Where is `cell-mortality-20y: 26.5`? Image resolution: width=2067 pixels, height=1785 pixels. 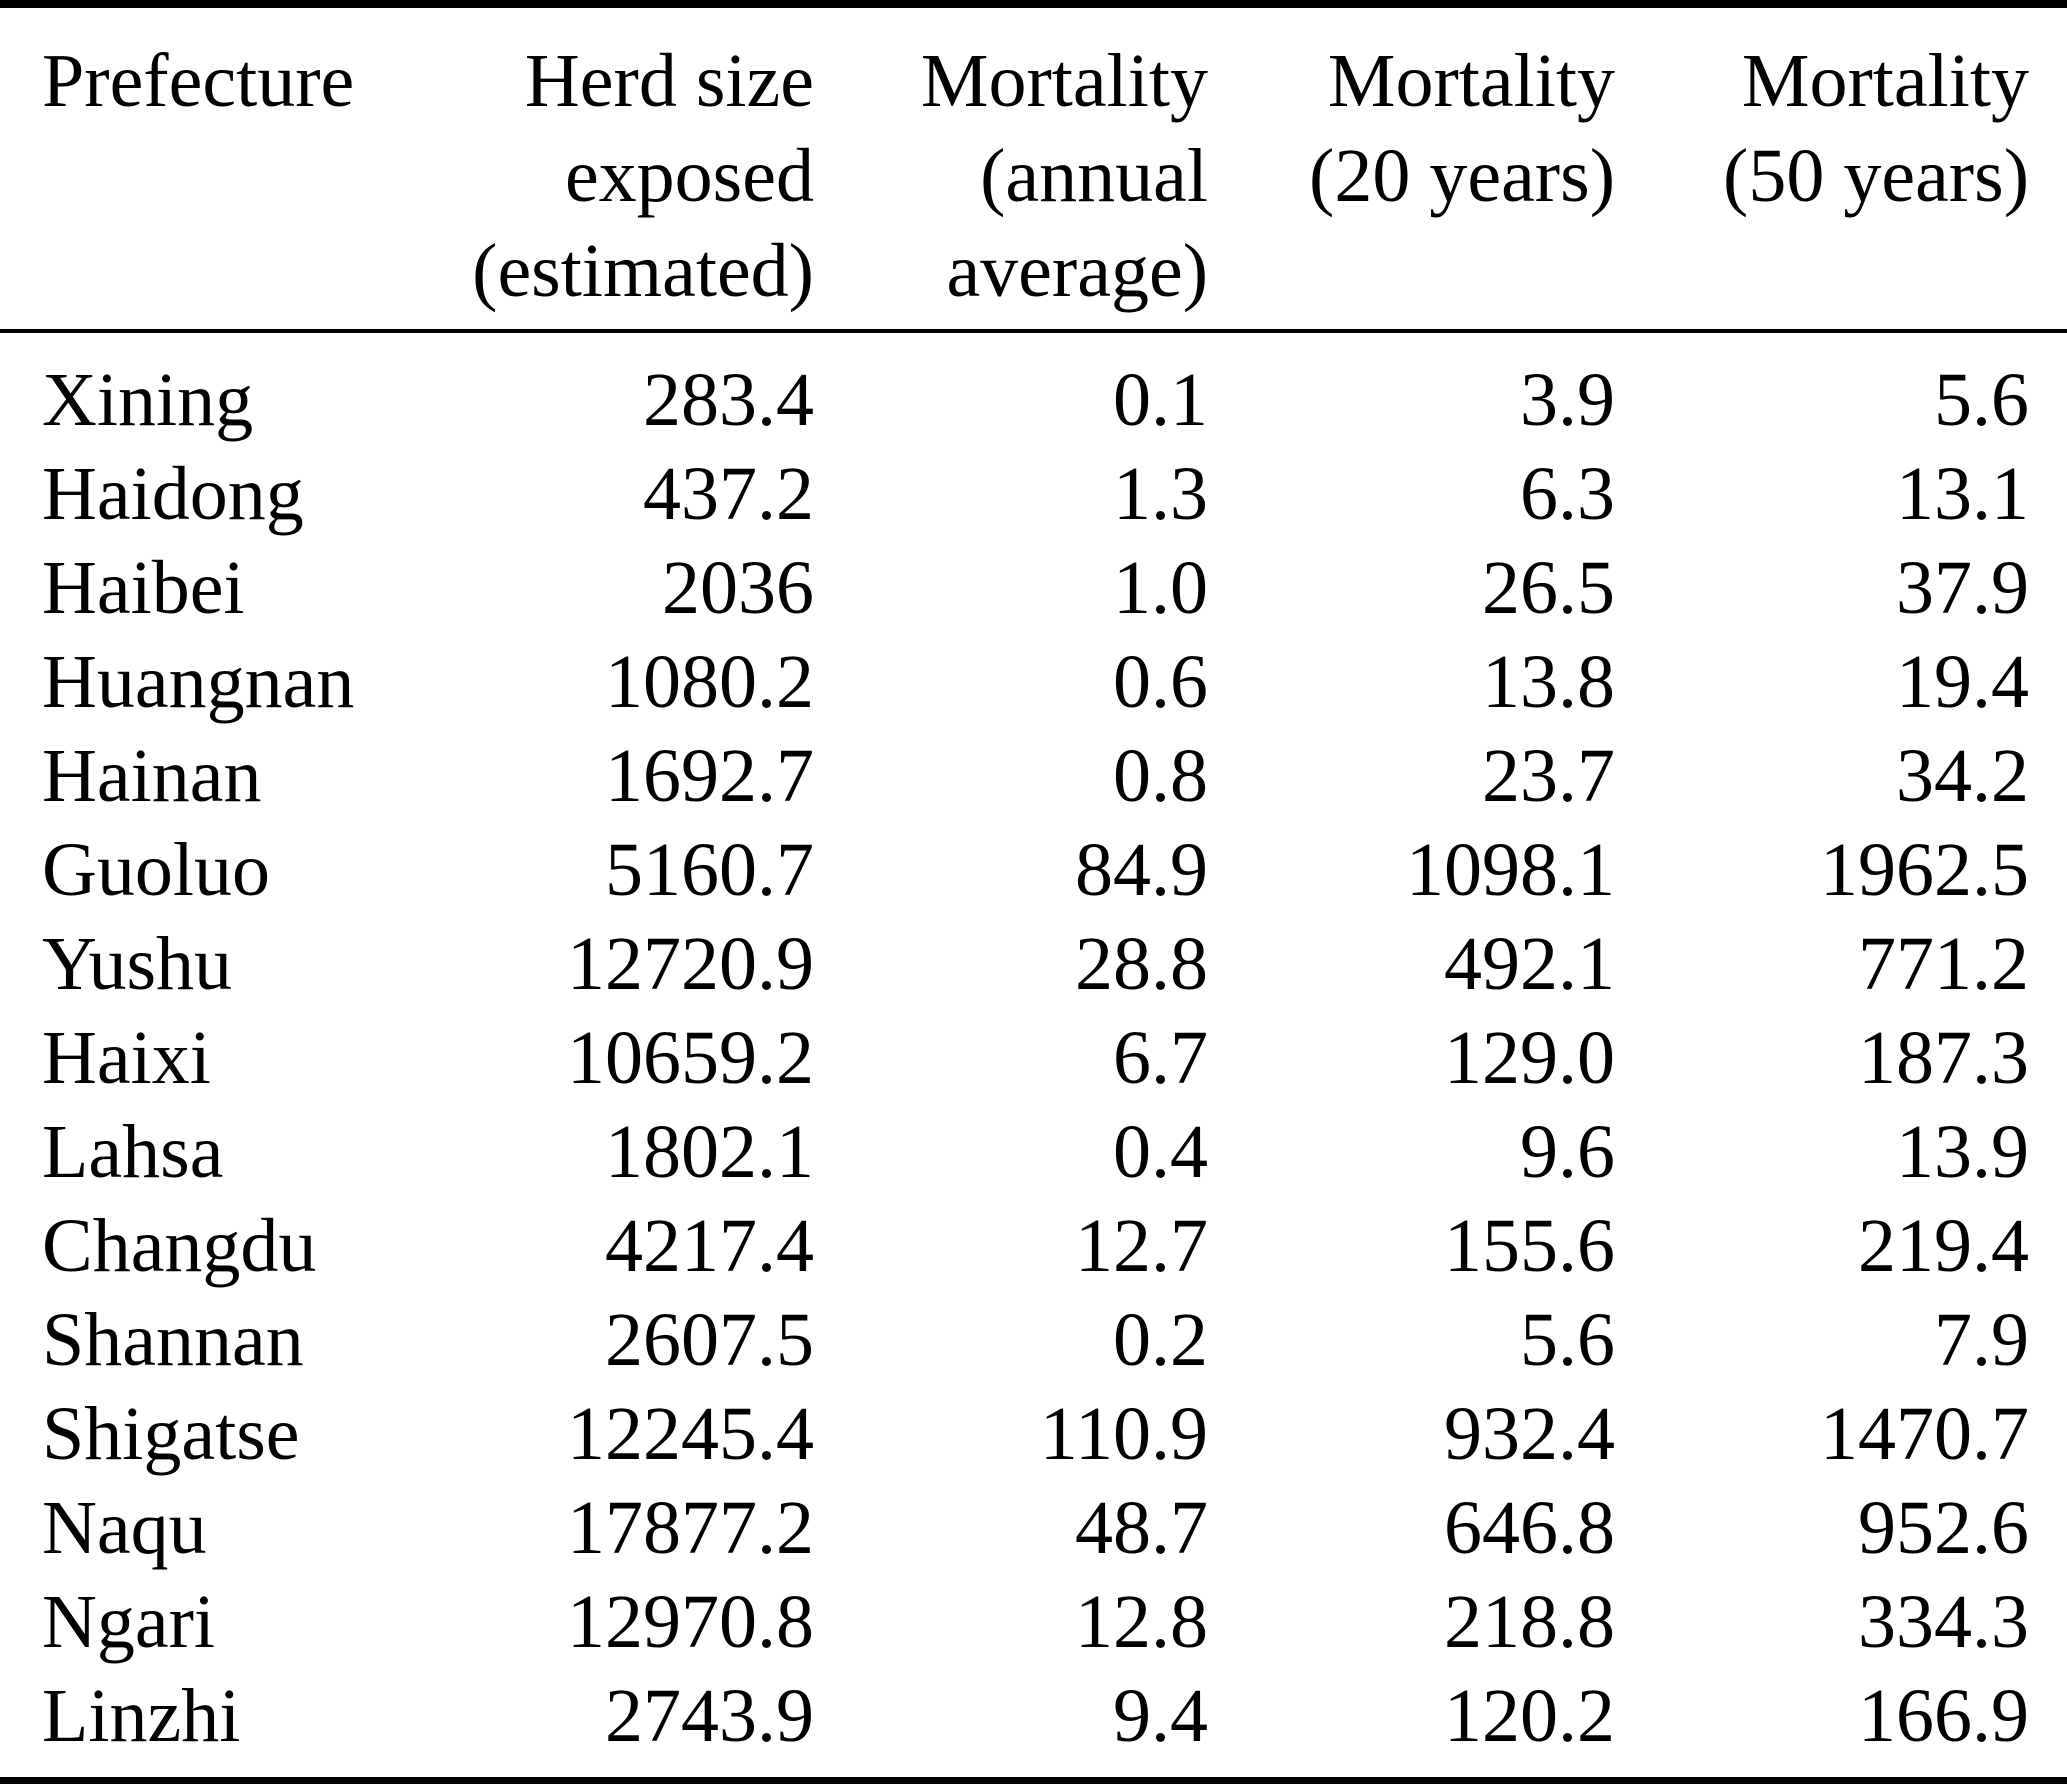 cell-mortality-20y: 26.5 is located at coordinates (1548, 588).